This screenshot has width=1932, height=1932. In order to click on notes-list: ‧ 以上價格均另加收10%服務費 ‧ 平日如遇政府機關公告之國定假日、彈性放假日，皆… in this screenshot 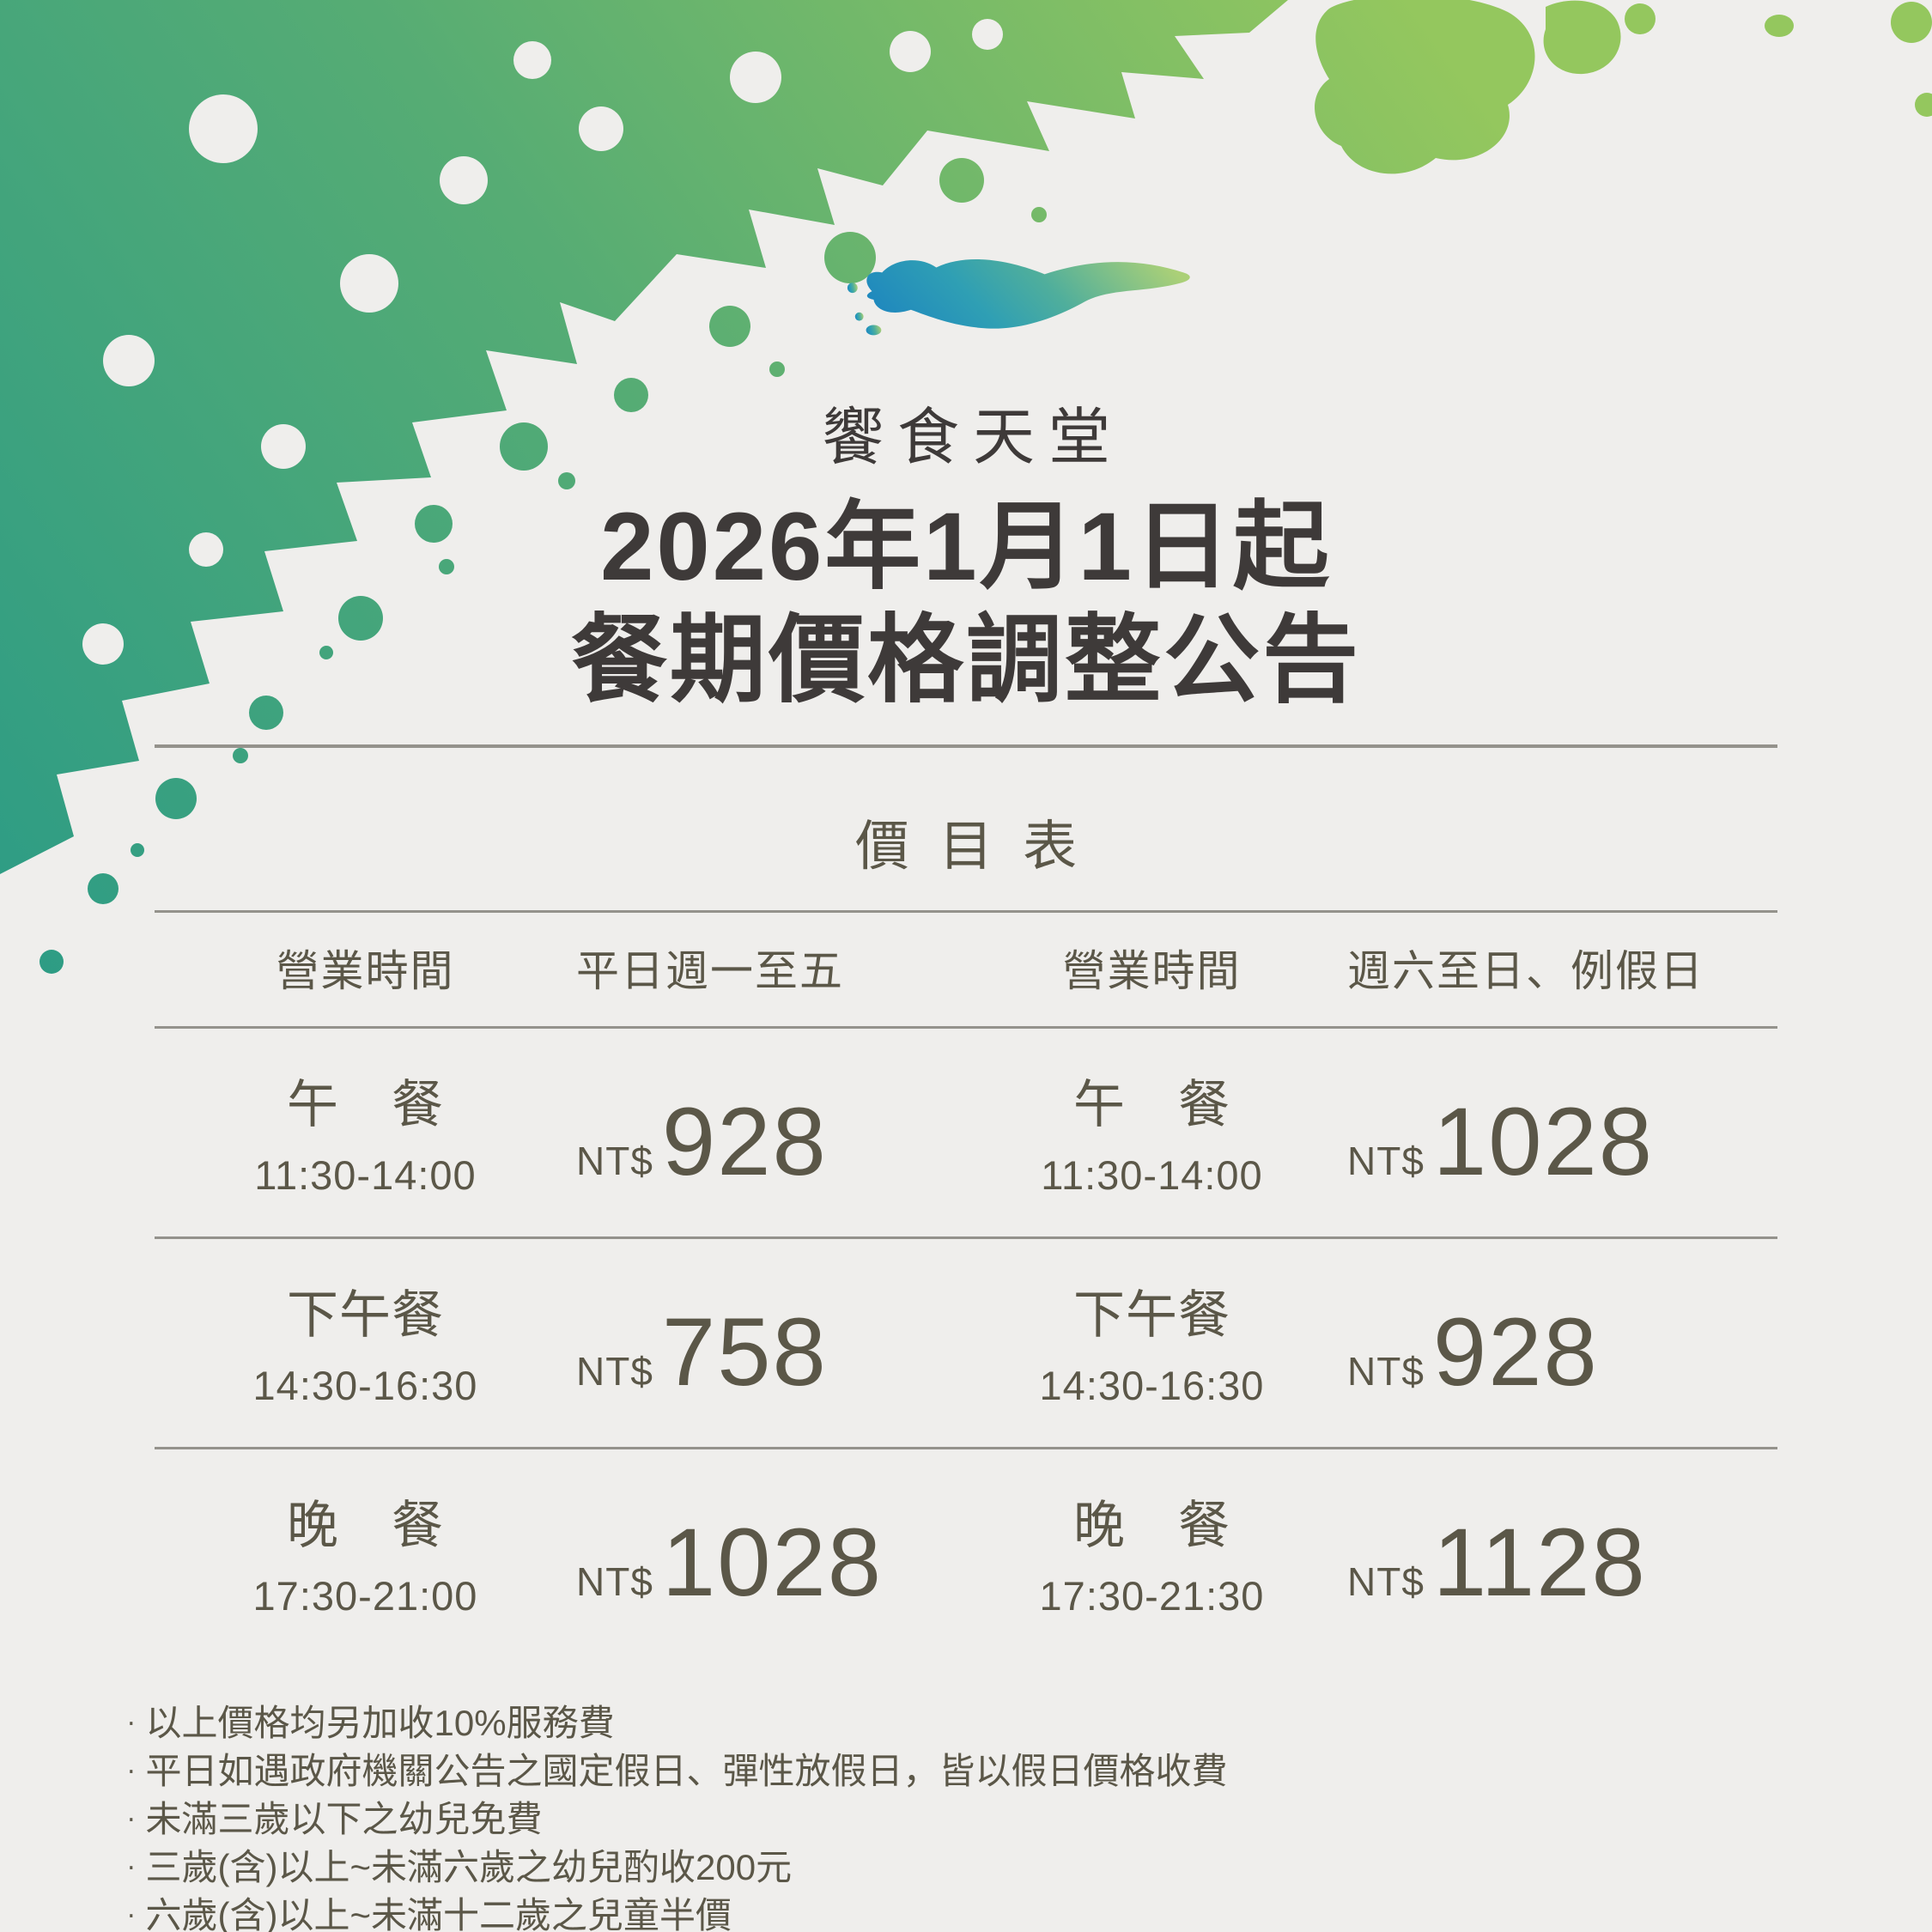, I will do `click(966, 1816)`.